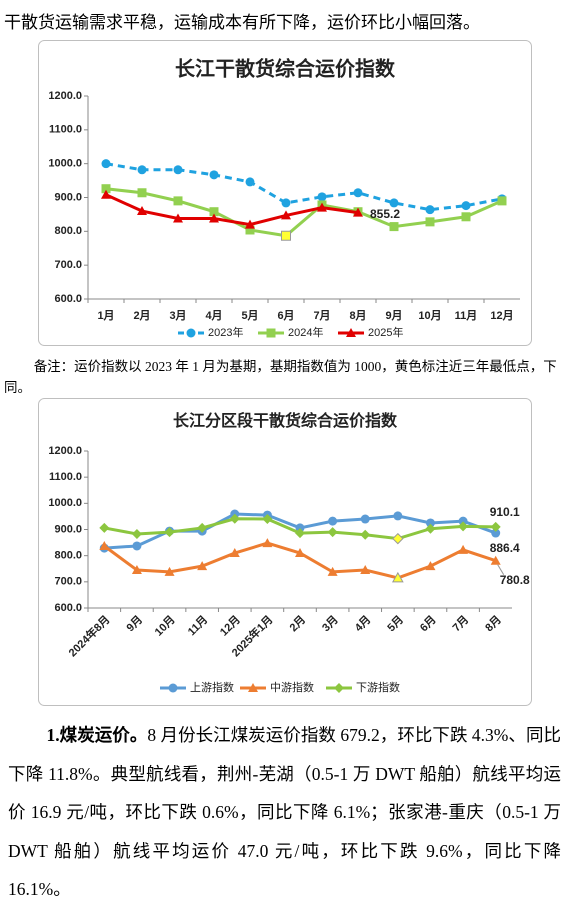 This screenshot has width=571, height=915. What do you see at coordinates (285, 420) in the screenshot?
I see `chart-title: 长江分区段干散货综合运价指数` at bounding box center [285, 420].